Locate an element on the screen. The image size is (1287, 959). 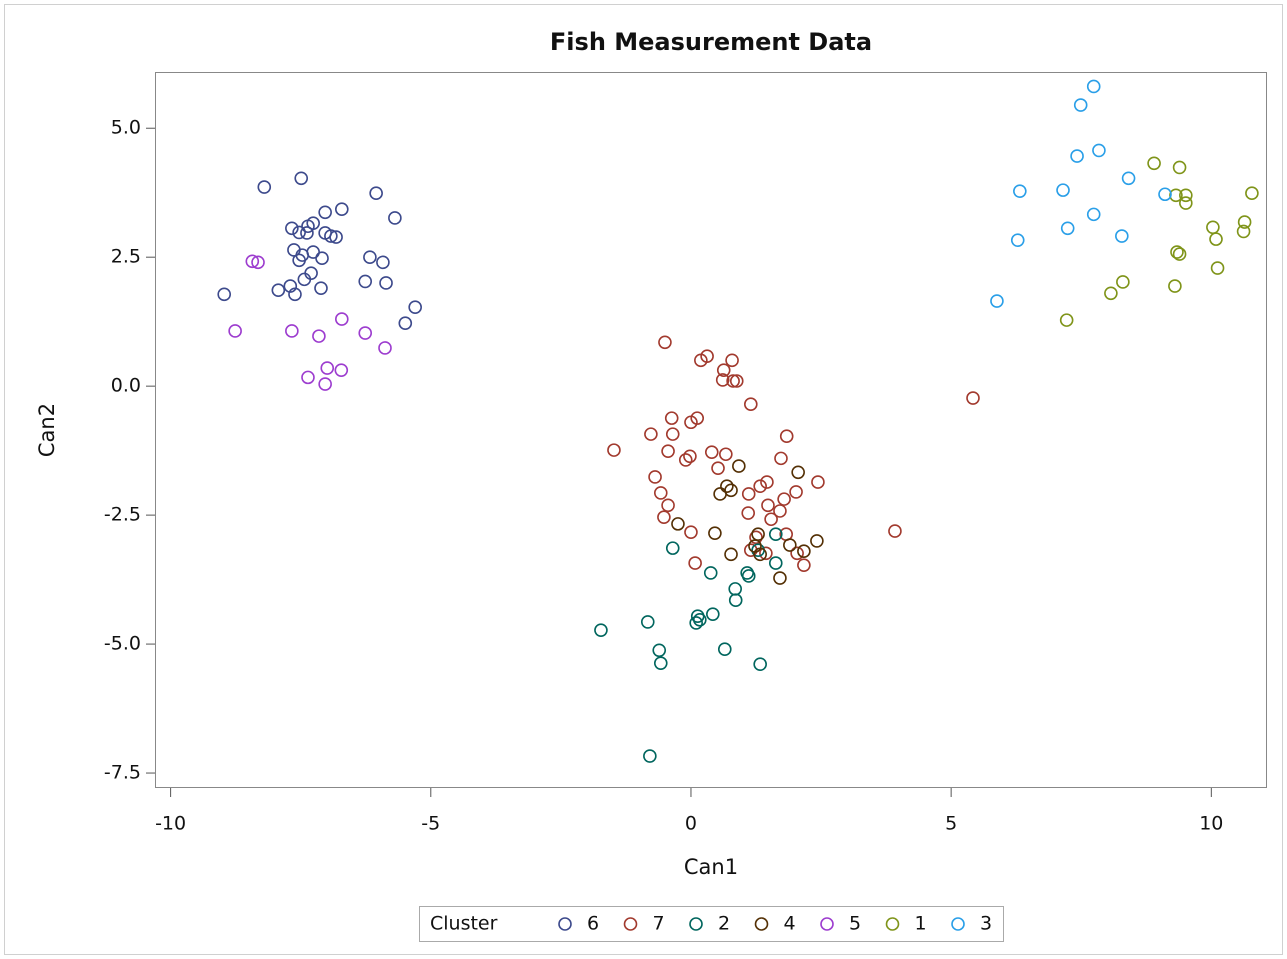
x-tick-label: -5 is located at coordinates (430, 824).